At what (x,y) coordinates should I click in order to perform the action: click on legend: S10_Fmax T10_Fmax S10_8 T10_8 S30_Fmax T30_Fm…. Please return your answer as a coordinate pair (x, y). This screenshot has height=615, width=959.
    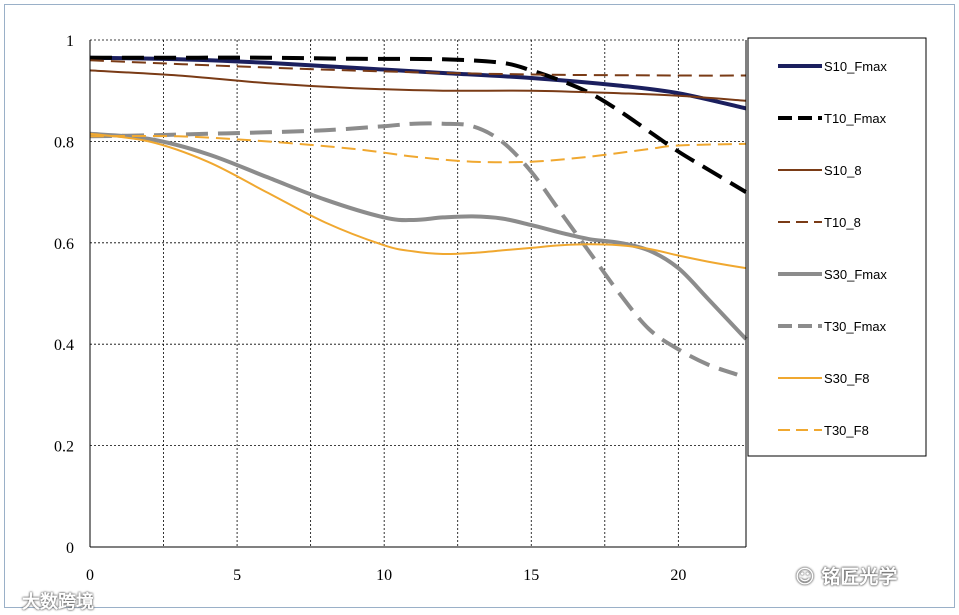
    Looking at the image, I should click on (837, 247).